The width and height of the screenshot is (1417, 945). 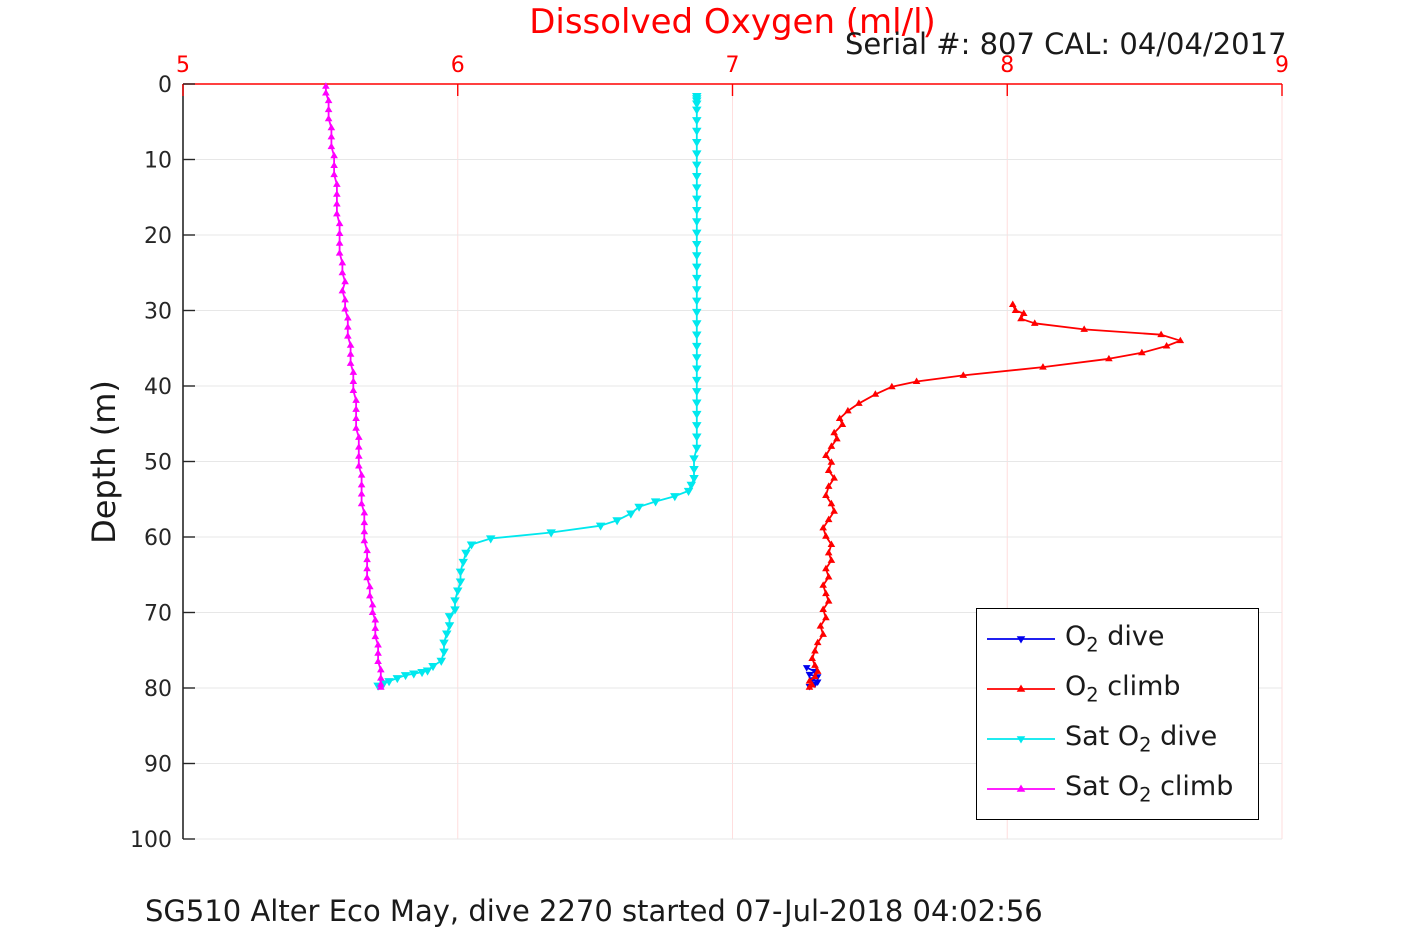 What do you see at coordinates (158, 161) in the screenshot?
I see `svg-text: 10` at bounding box center [158, 161].